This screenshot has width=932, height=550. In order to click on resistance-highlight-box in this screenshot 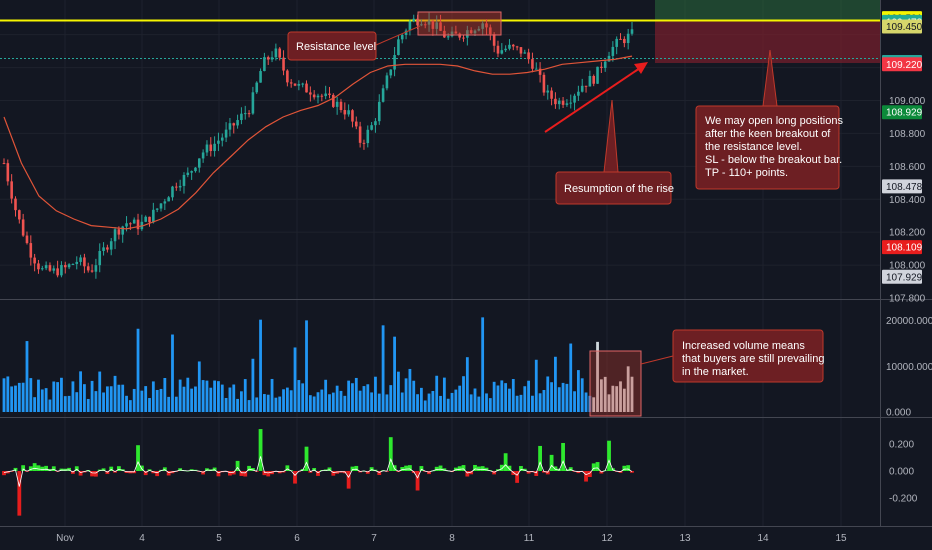, I will do `click(459, 23)`.